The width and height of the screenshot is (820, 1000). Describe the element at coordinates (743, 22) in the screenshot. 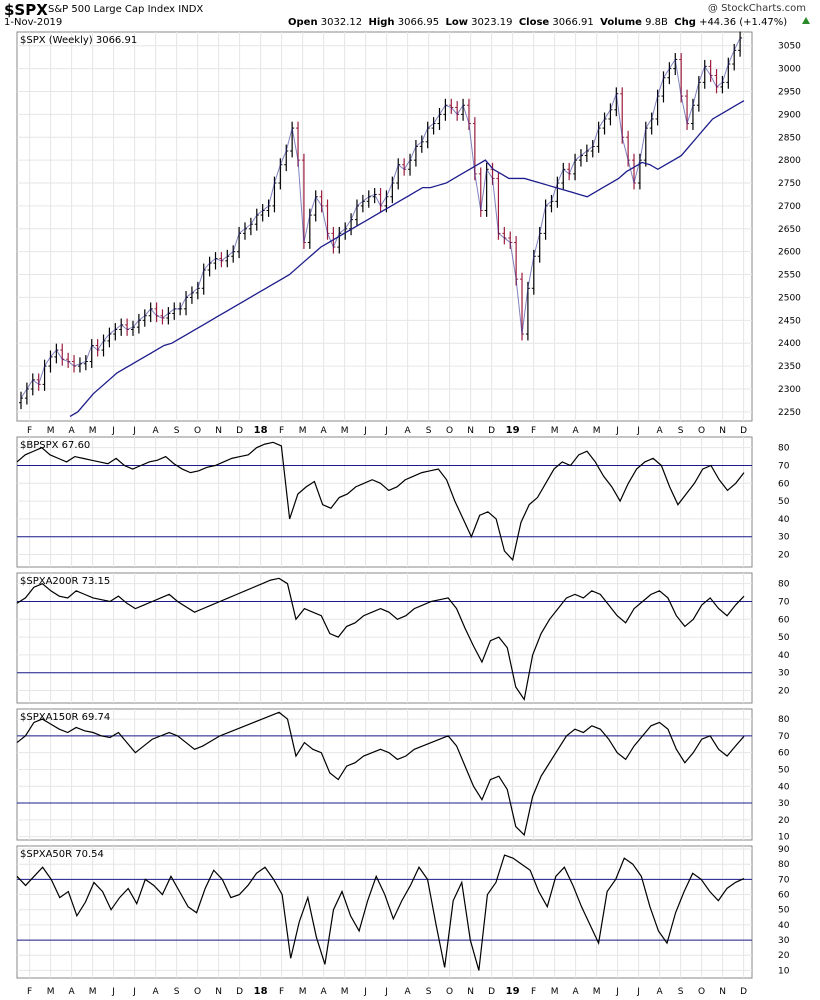

I see `chg-value: +44.36 (+1.47%)` at that location.